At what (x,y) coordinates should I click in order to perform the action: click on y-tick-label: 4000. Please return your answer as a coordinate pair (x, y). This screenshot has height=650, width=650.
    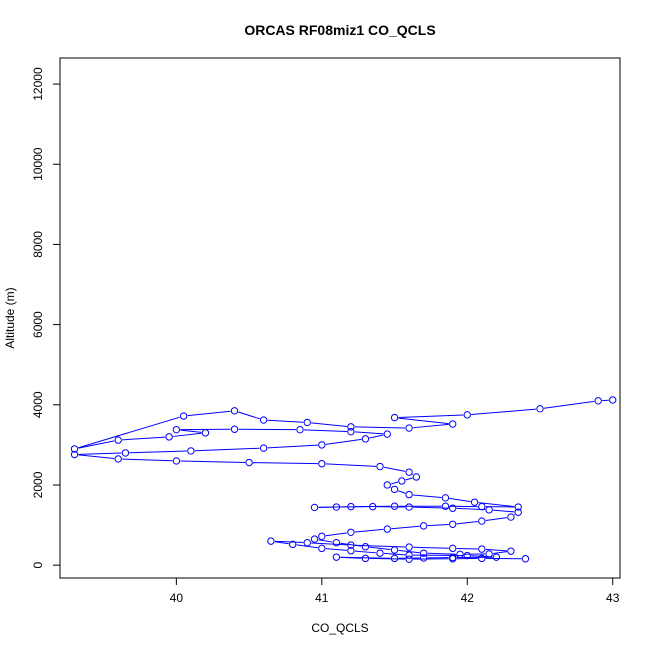
    Looking at the image, I should click on (38, 404).